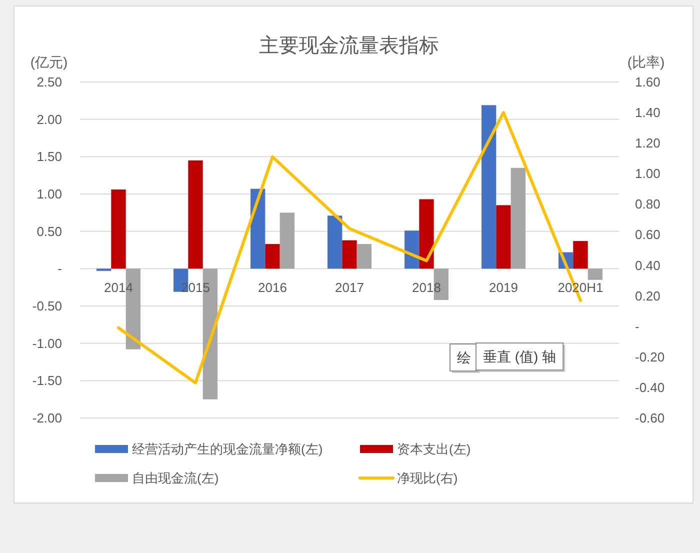 This screenshot has width=700, height=553. Describe the element at coordinates (49, 194) in the screenshot. I see `y-tick-label: 1.00` at that location.